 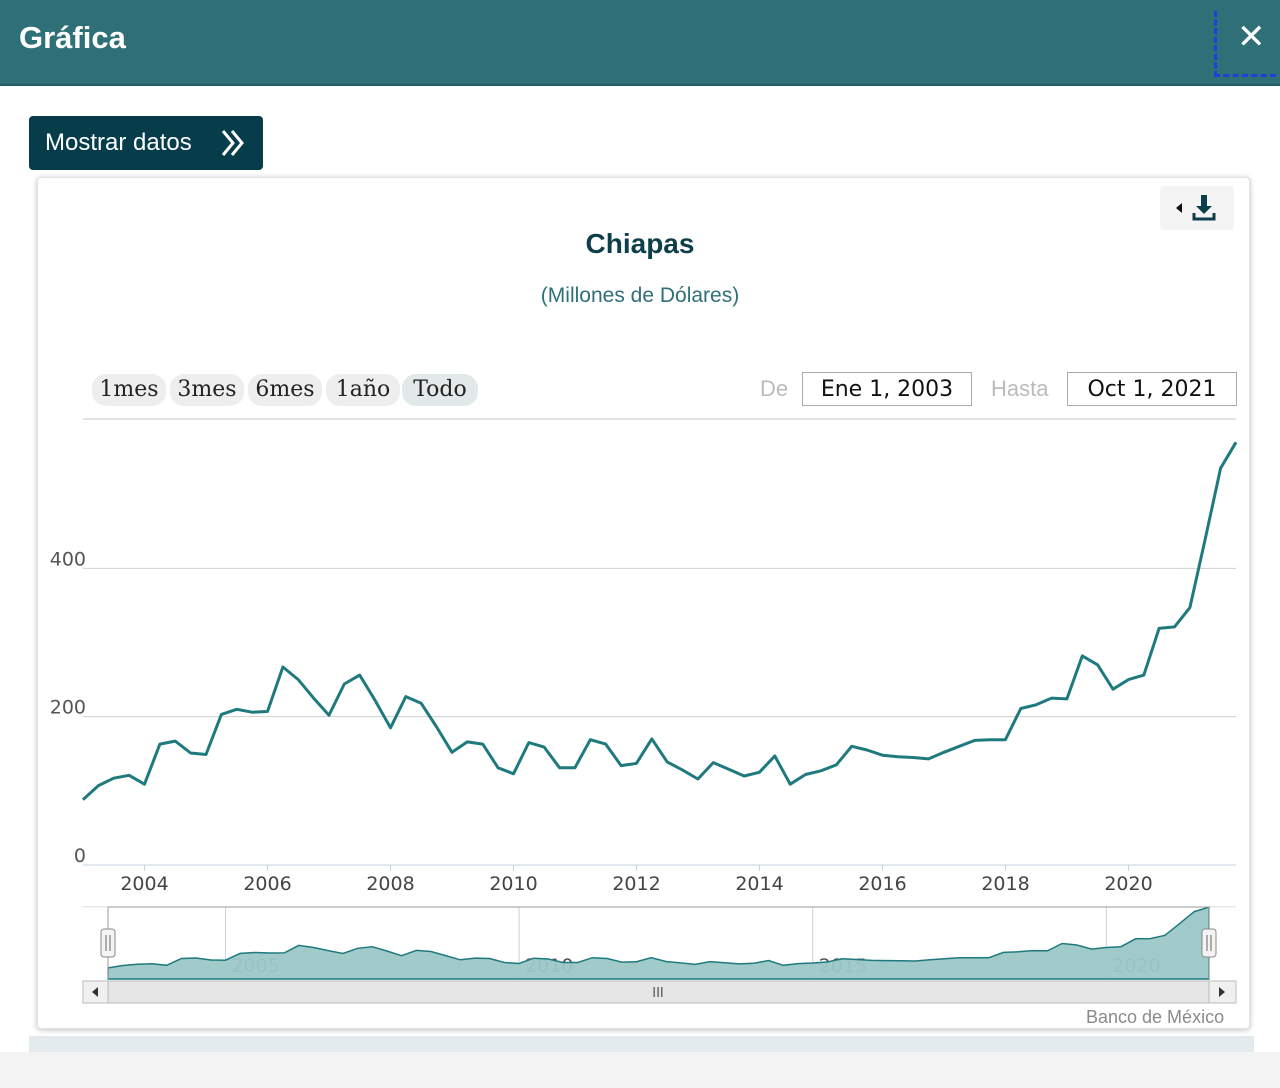 I want to click on window-title: Gráfica, so click(x=72, y=37).